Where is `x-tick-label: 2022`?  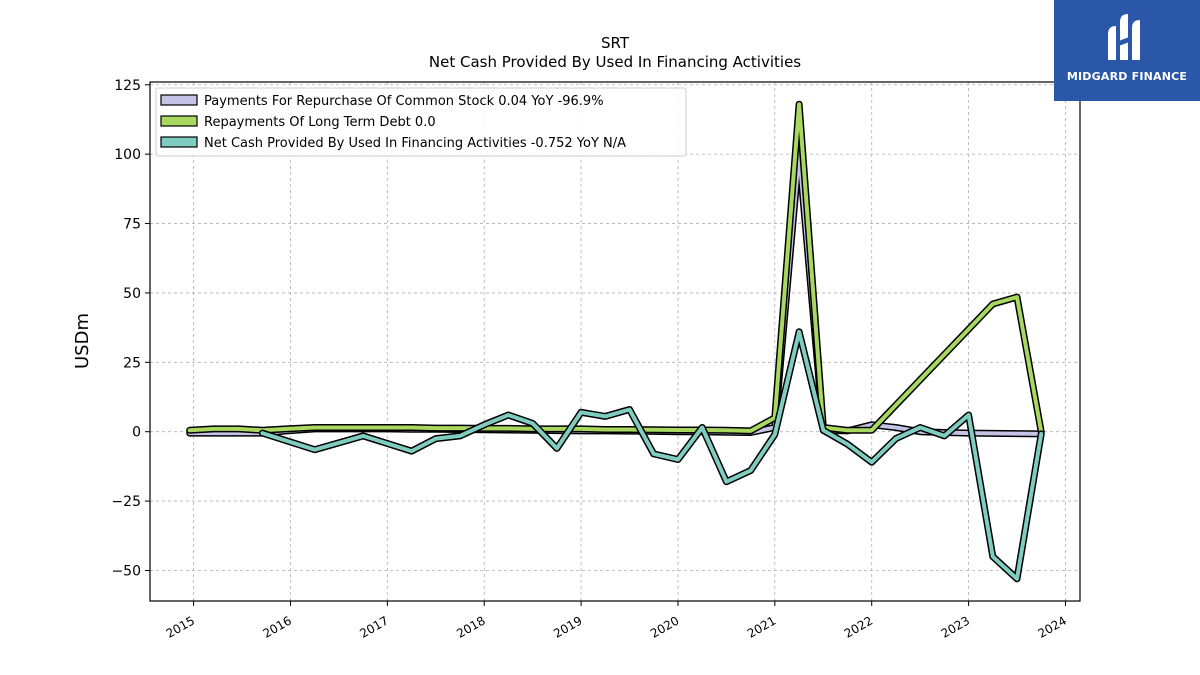
x-tick-label: 2022 is located at coordinates (858, 626).